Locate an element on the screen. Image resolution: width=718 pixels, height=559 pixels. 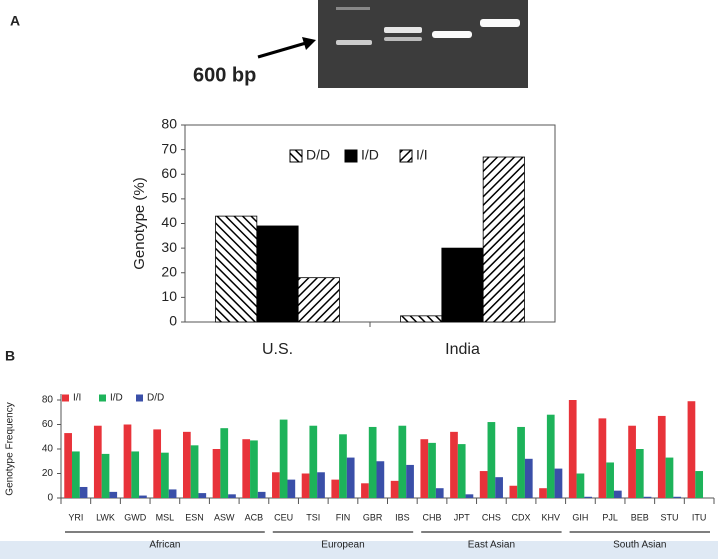
x-tick-label: TSI is located at coordinates (313, 517).